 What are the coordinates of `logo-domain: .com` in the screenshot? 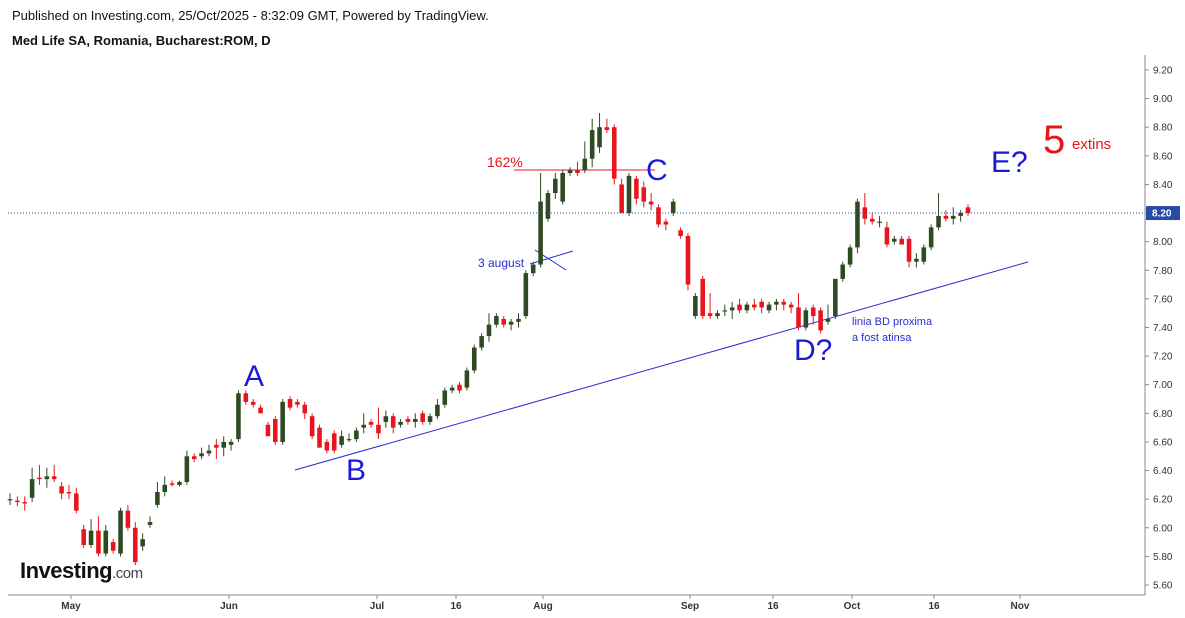 It's located at (127, 573).